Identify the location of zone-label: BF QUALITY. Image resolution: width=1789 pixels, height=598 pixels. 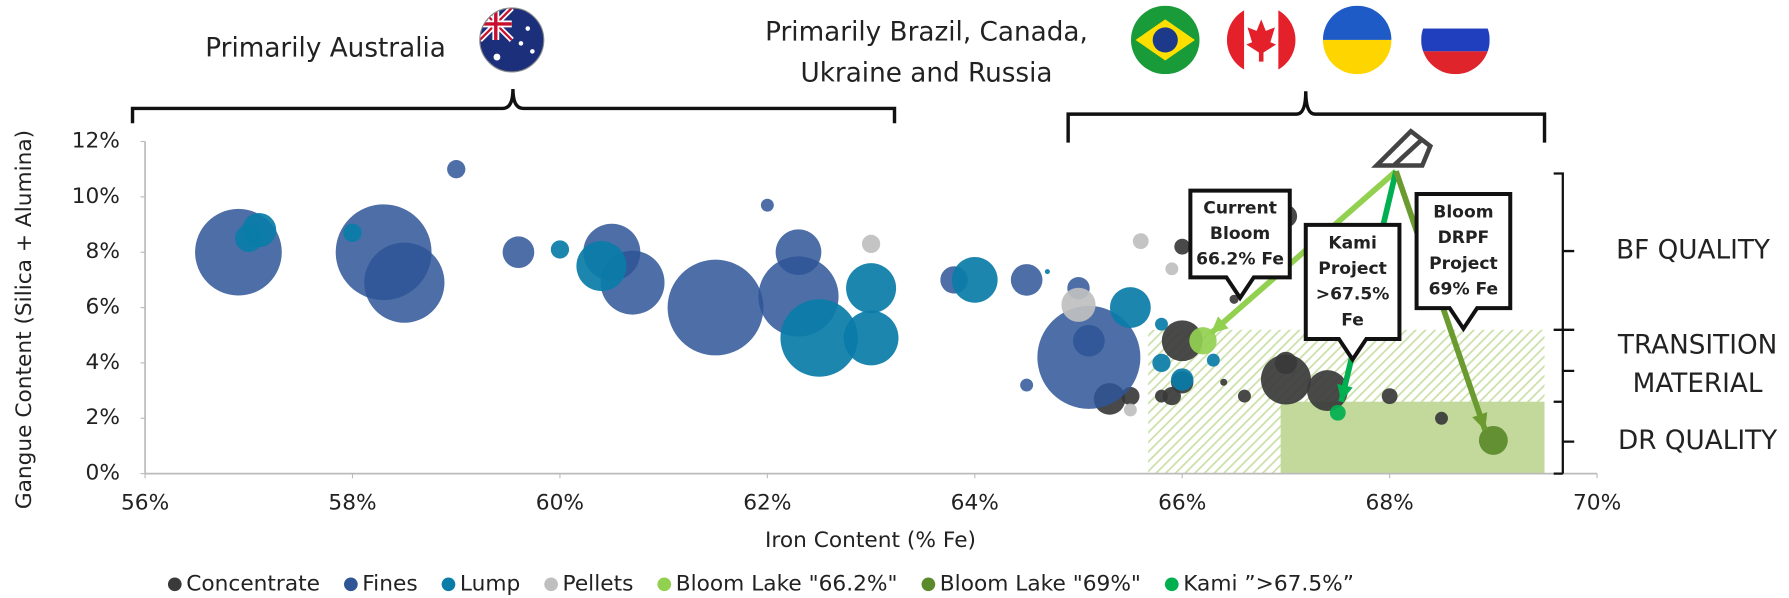
(1693, 251).